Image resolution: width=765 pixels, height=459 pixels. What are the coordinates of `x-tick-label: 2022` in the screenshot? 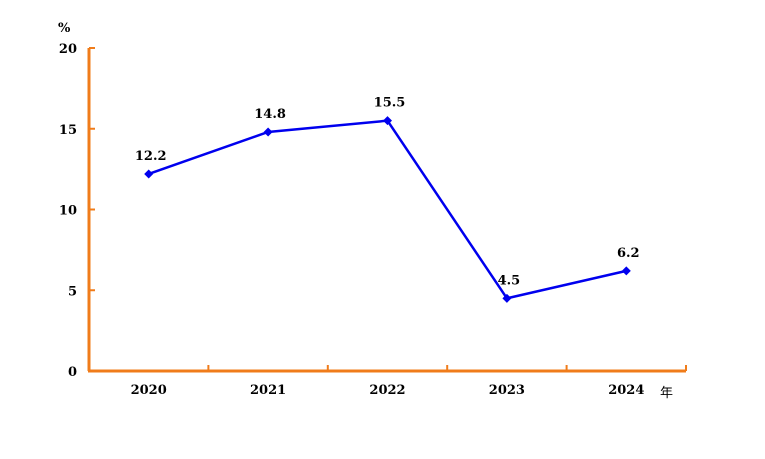 It's located at (387, 390).